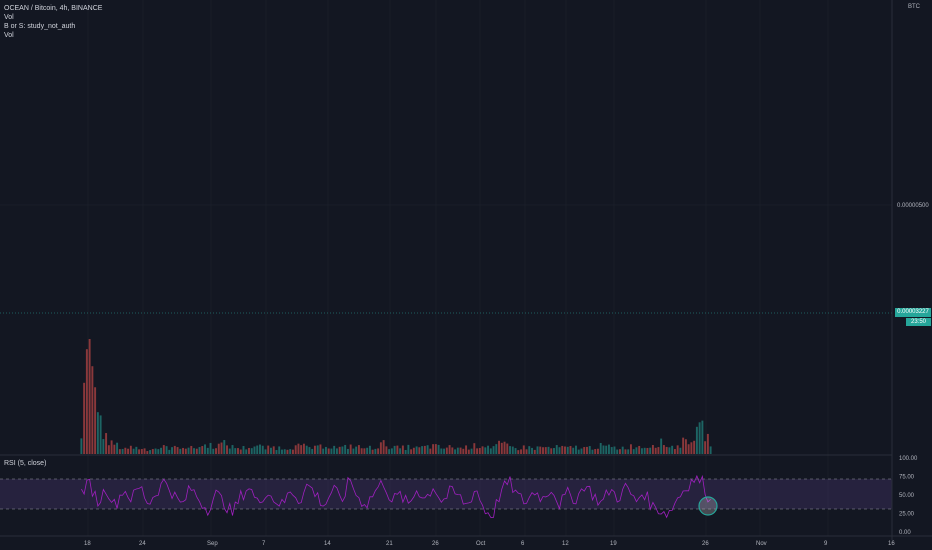 Image resolution: width=932 pixels, height=550 pixels. What do you see at coordinates (396, 496) in the screenshot?
I see `rsi-polyline` at bounding box center [396, 496].